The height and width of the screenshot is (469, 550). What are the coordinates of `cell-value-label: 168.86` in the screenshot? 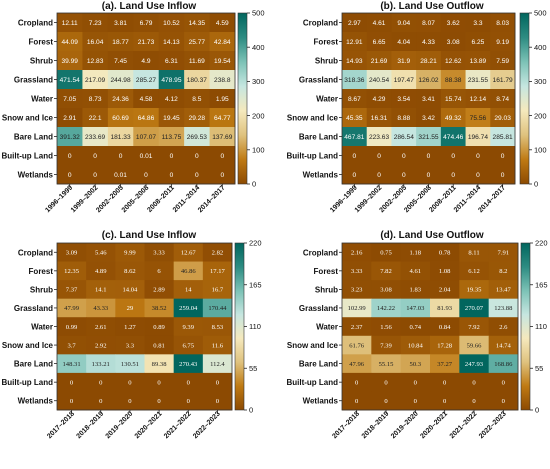 It's located at (503, 364).